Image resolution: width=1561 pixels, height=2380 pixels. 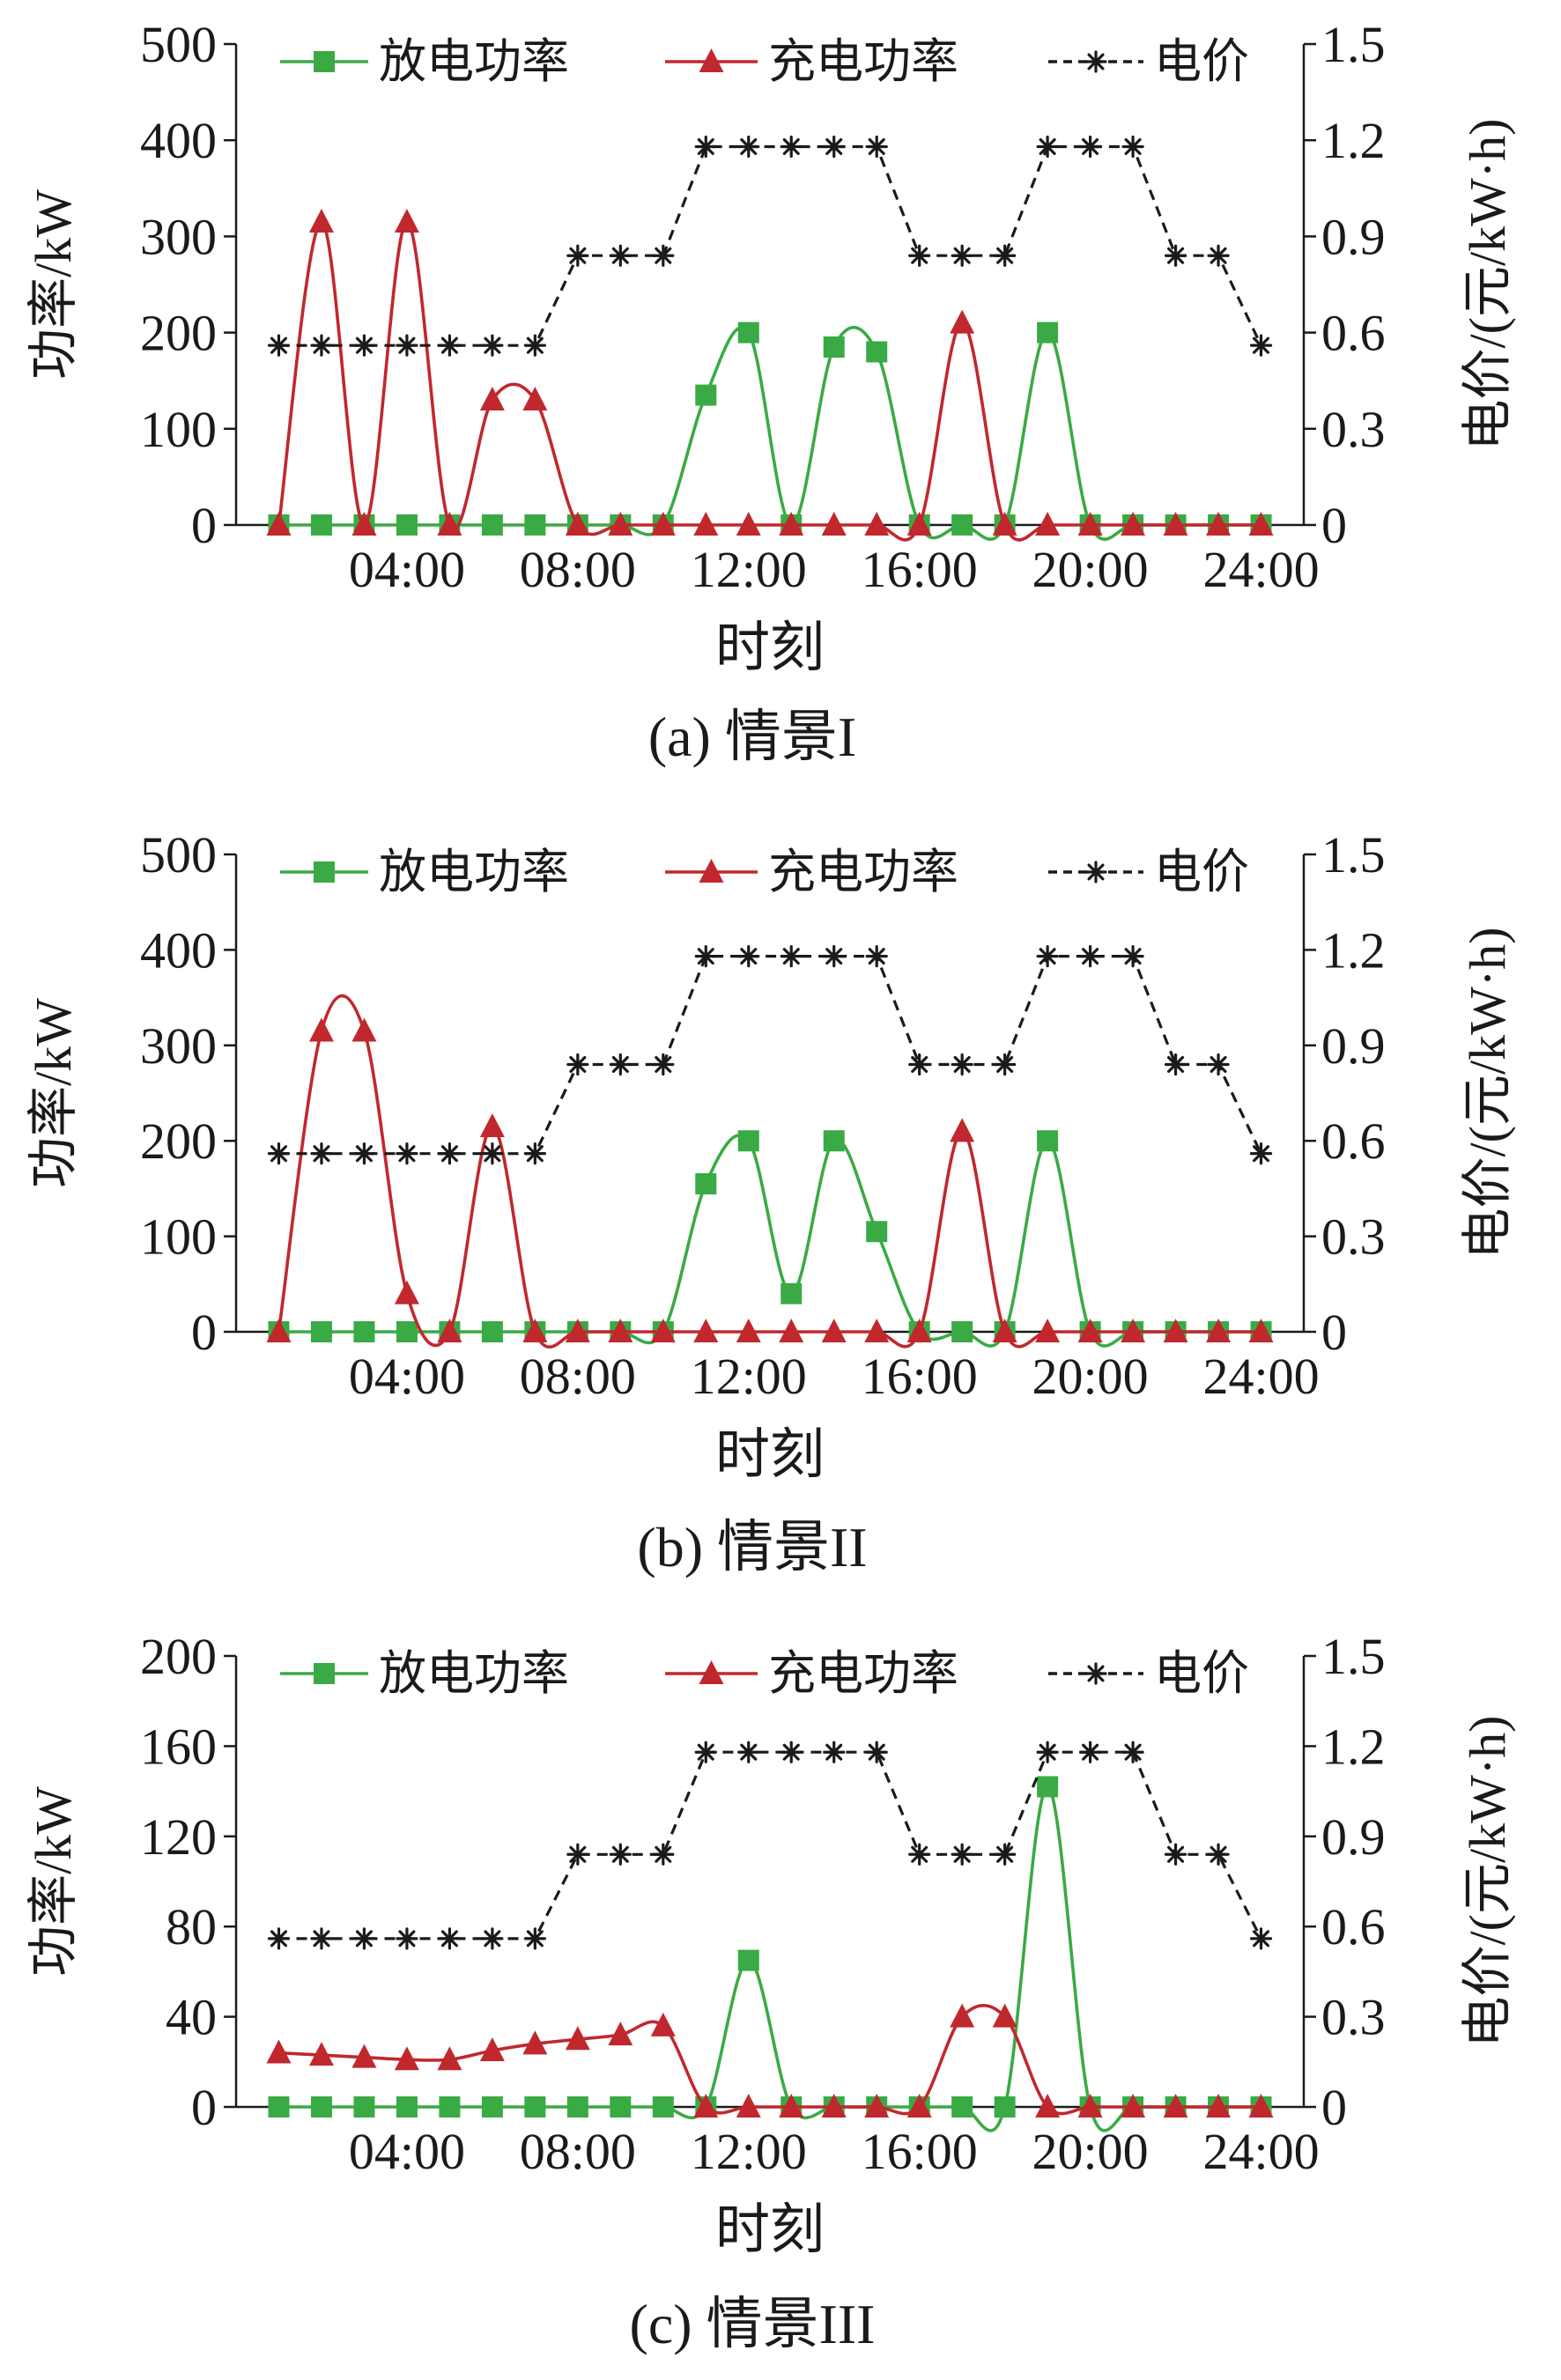 I want to click on panel-caption: (b) 情景II, so click(x=752, y=1547).